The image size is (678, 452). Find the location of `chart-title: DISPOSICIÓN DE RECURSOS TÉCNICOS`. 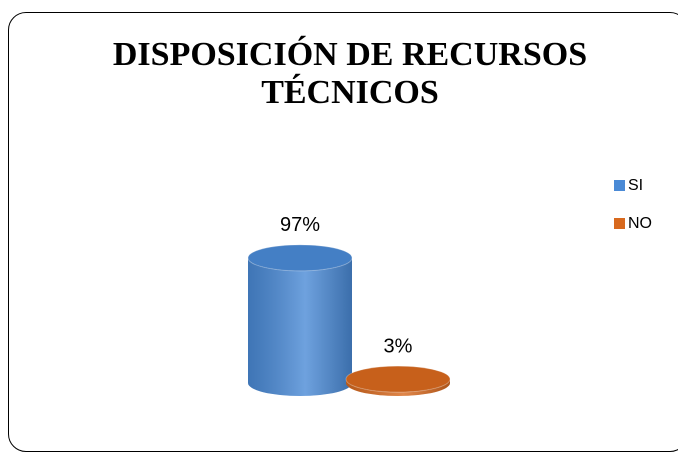

chart-title: DISPOSICIÓN DE RECURSOS TÉCNICOS is located at coordinates (350, 73).